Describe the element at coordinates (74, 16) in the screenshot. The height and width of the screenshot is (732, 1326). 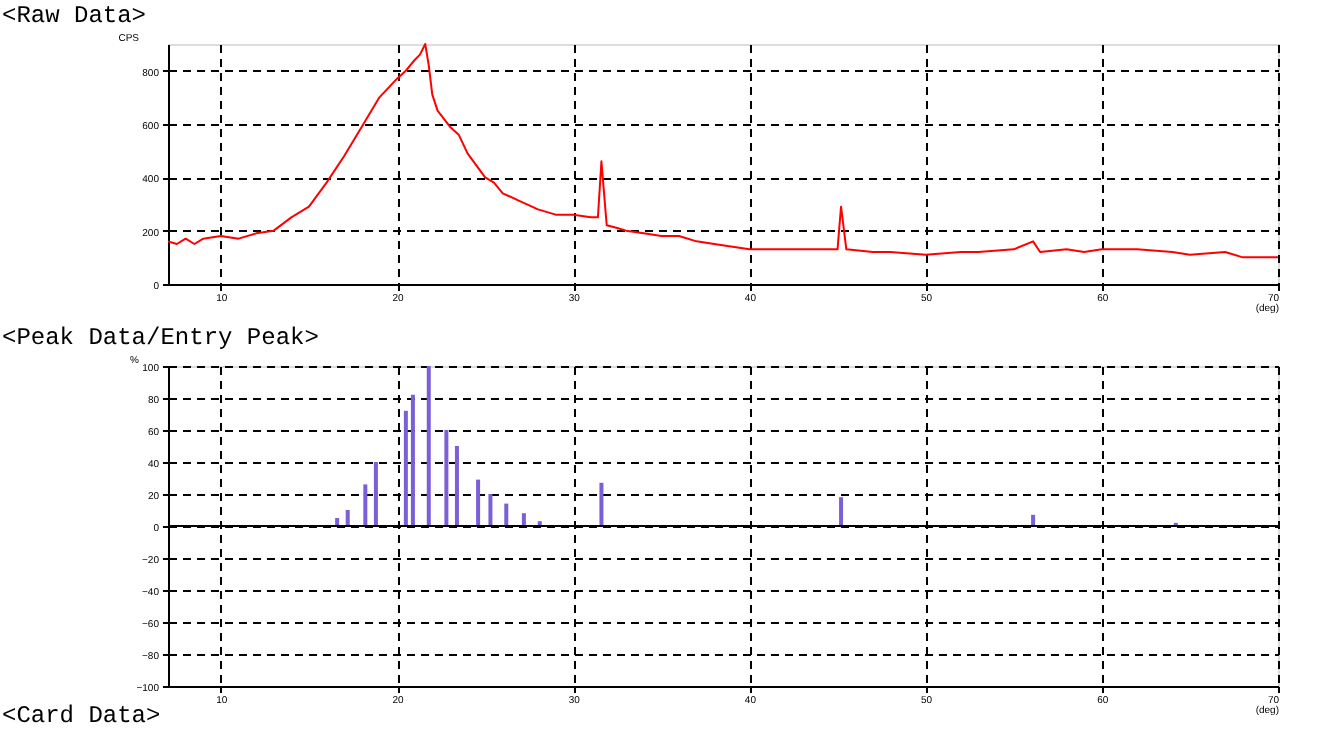
I see `chart-title: <Raw Data>` at that location.